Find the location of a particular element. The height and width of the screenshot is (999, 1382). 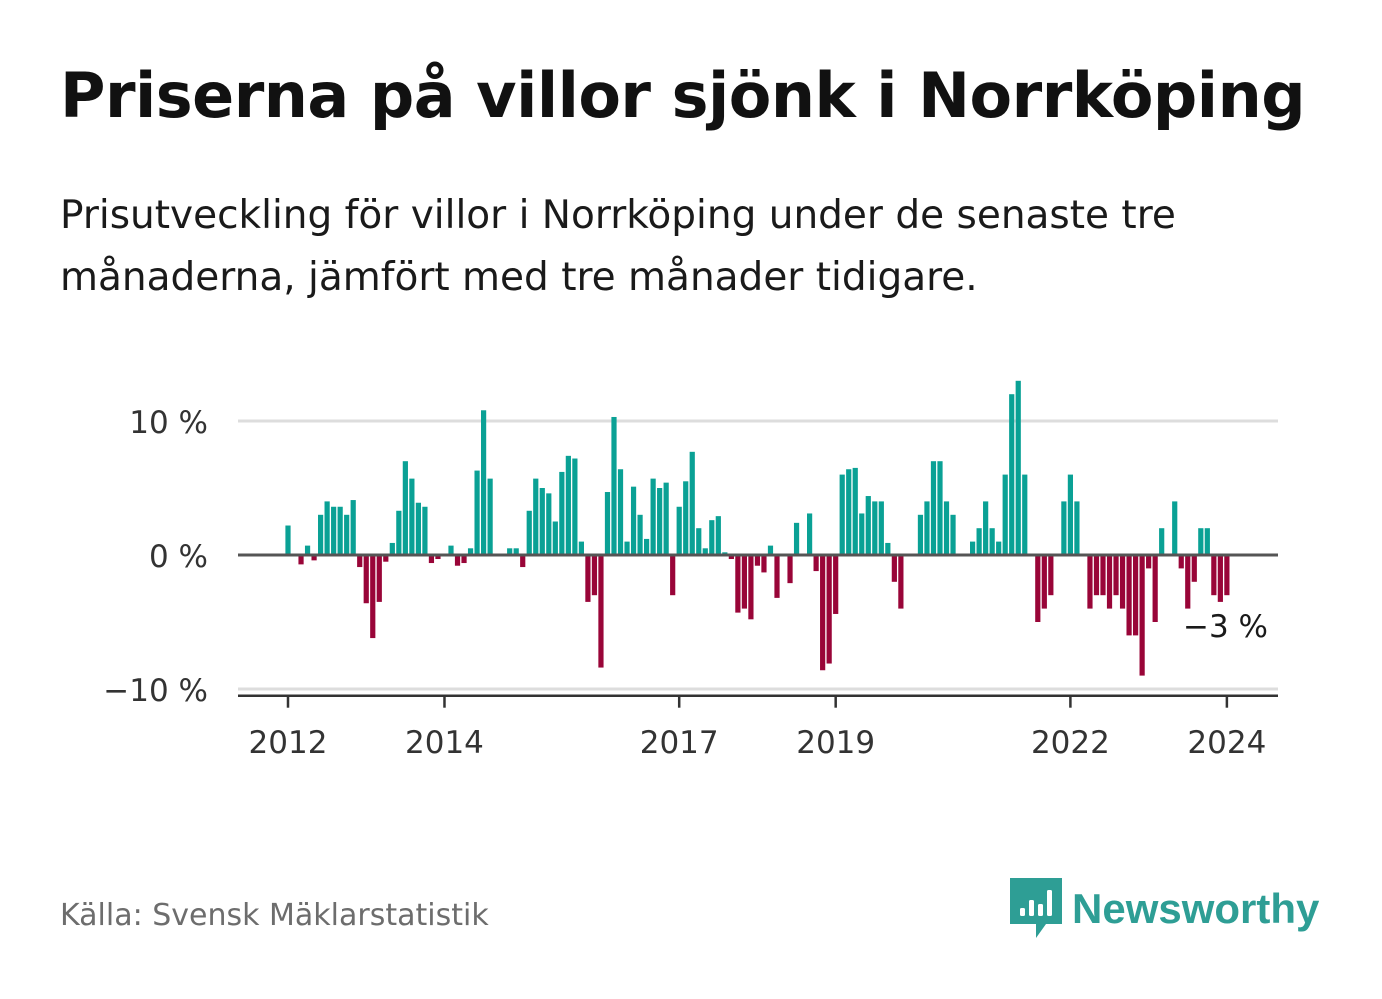

y-tick-label: −10 % is located at coordinates (155, 691).